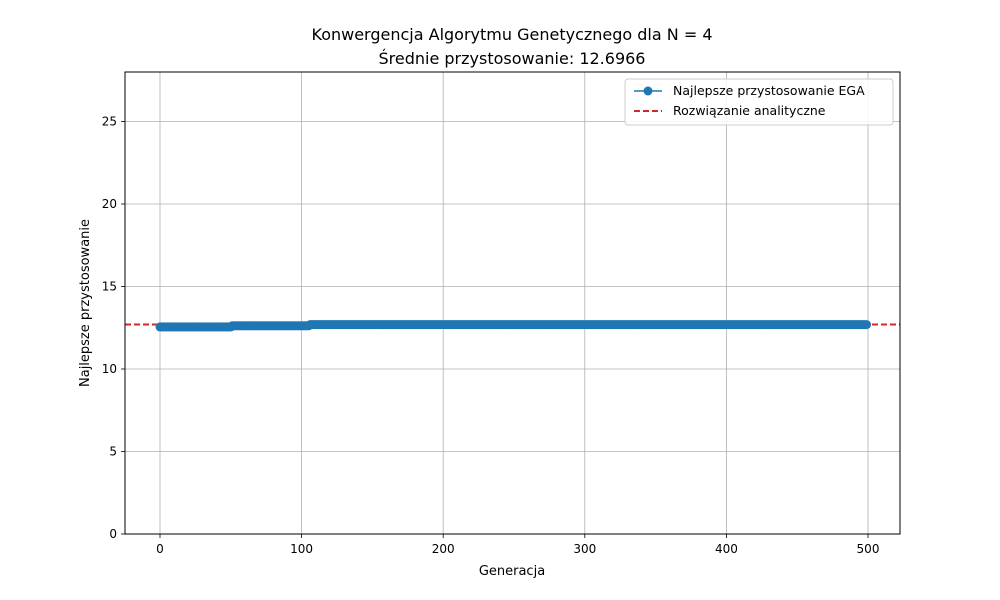 This screenshot has height=600, width=1000. I want to click on x-tick-label: 300, so click(584, 549).